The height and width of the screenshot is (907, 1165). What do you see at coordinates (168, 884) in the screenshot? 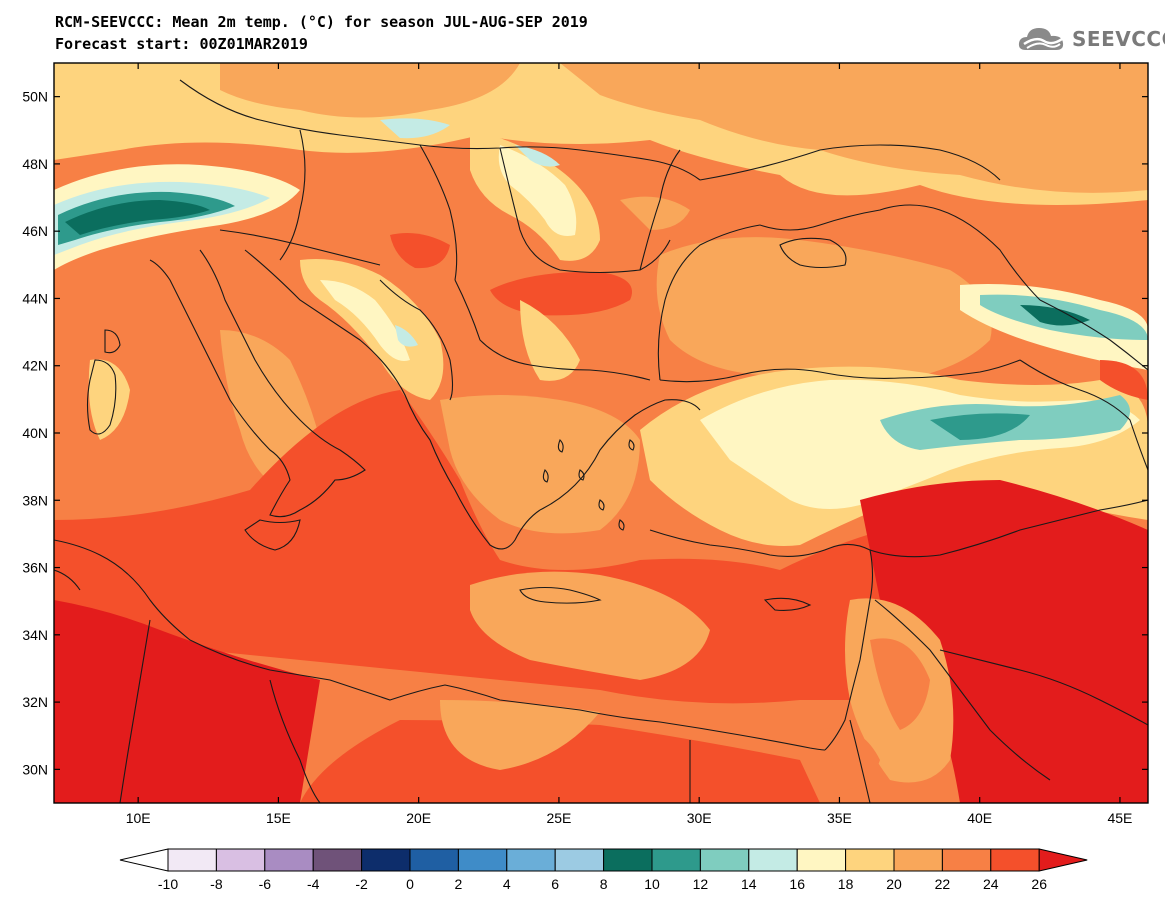
I see `colorbar-label: -10` at bounding box center [168, 884].